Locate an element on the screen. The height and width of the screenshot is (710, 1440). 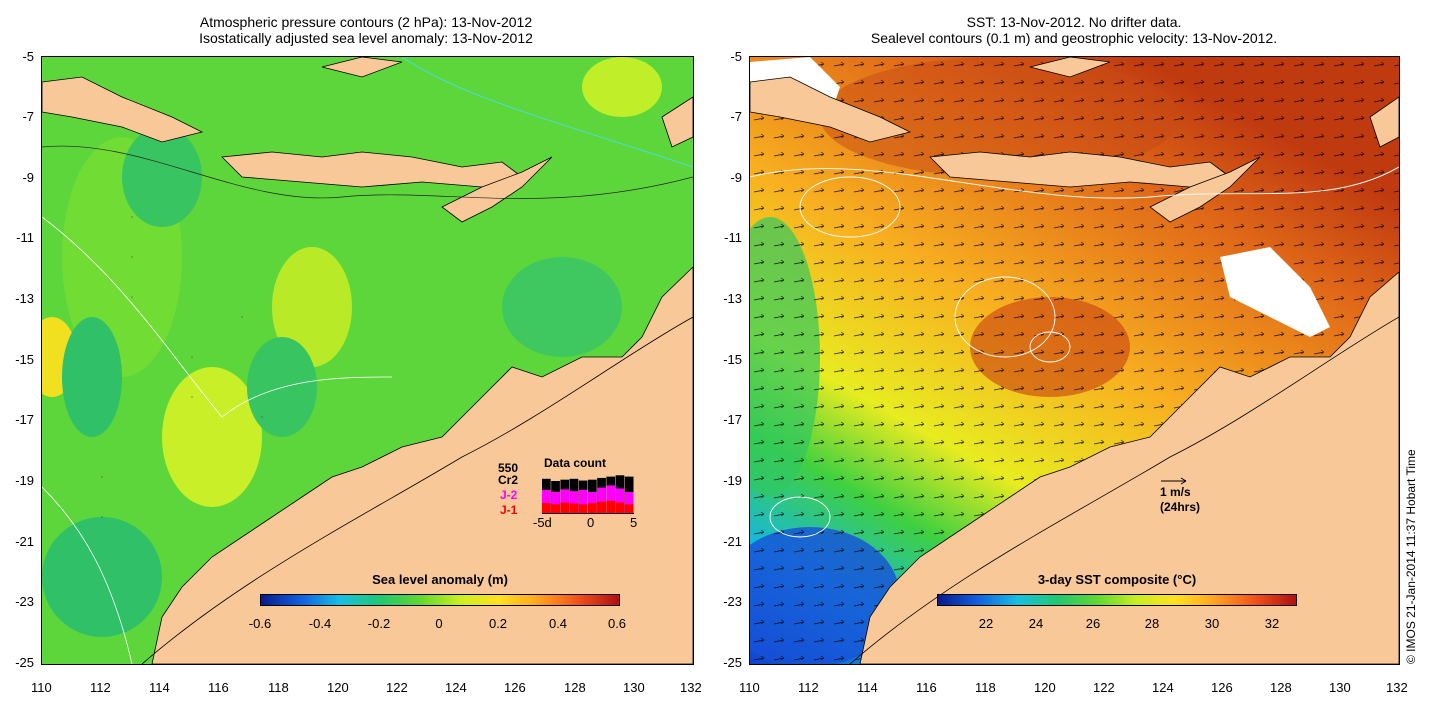
left-cbar-tick: -0.4 is located at coordinates (320, 623).